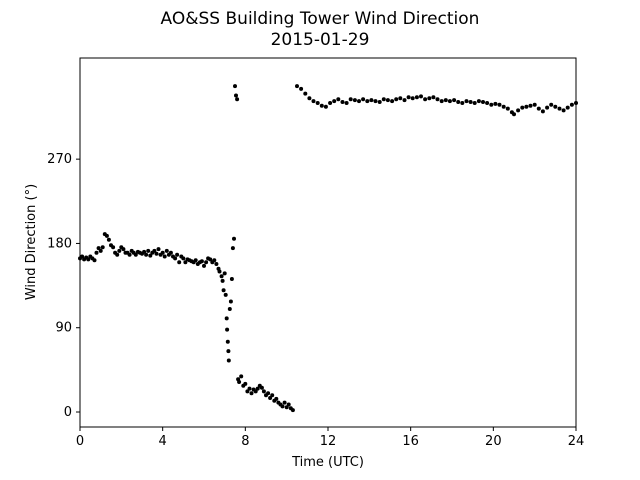  I want to click on chart-title: AO&SS Building Tower Wind Direction, so click(320, 19).